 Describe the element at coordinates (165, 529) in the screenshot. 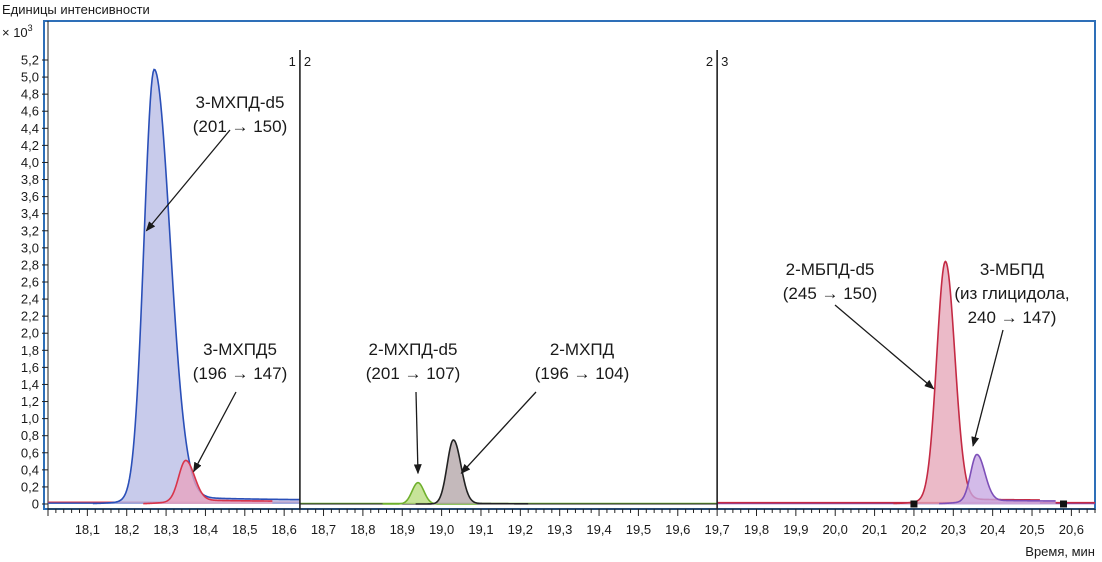

I see `x-tick-label: 18,3` at that location.